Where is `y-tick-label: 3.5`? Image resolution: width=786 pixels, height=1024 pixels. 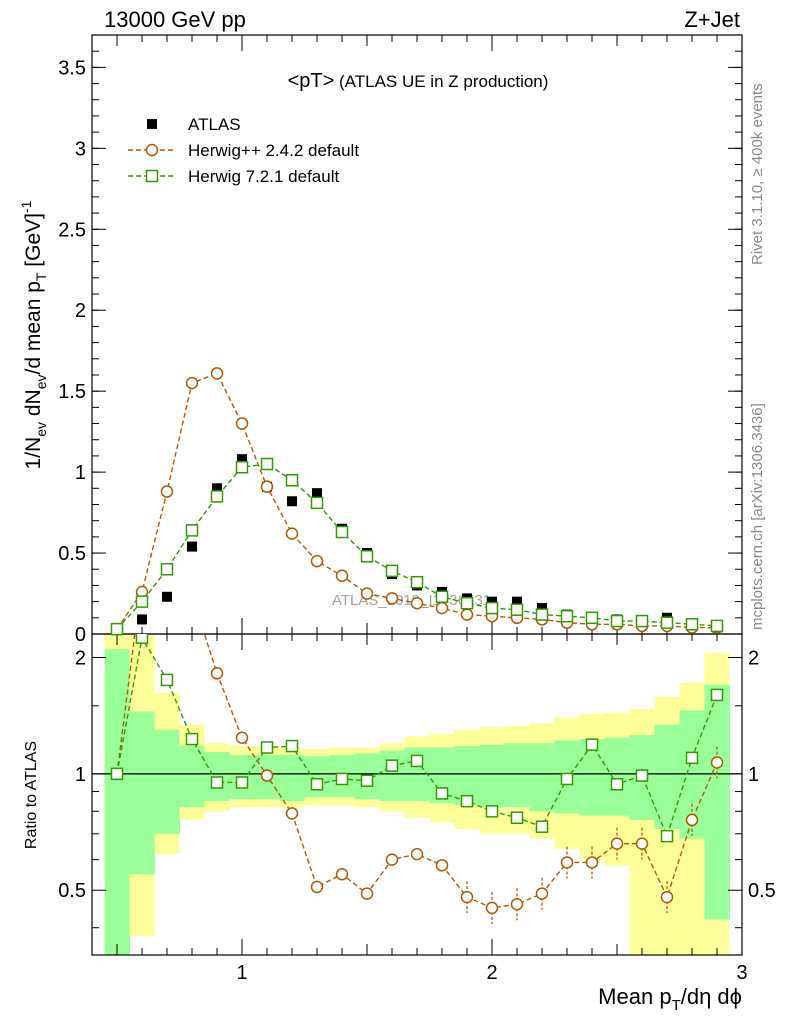
y-tick-label: 3.5 is located at coordinates (72, 68).